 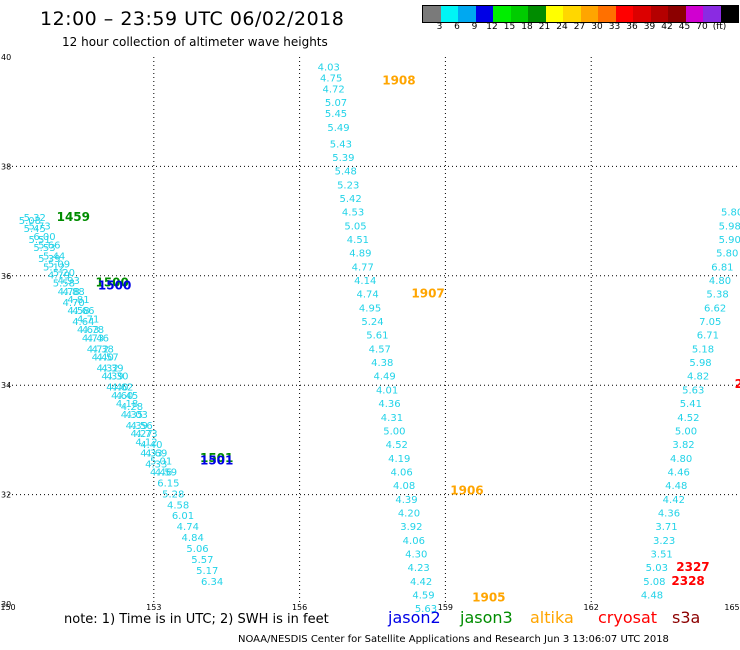 I want to click on swh-point: 4.28, so click(x=132, y=407).